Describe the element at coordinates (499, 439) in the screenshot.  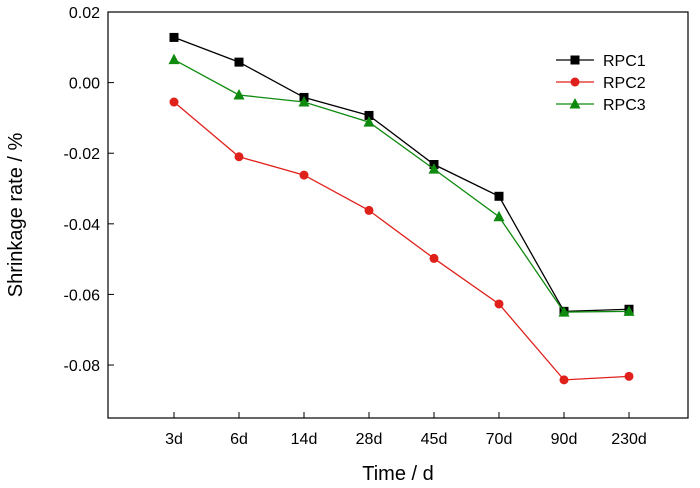
I see `x-tick-label: 70d` at that location.